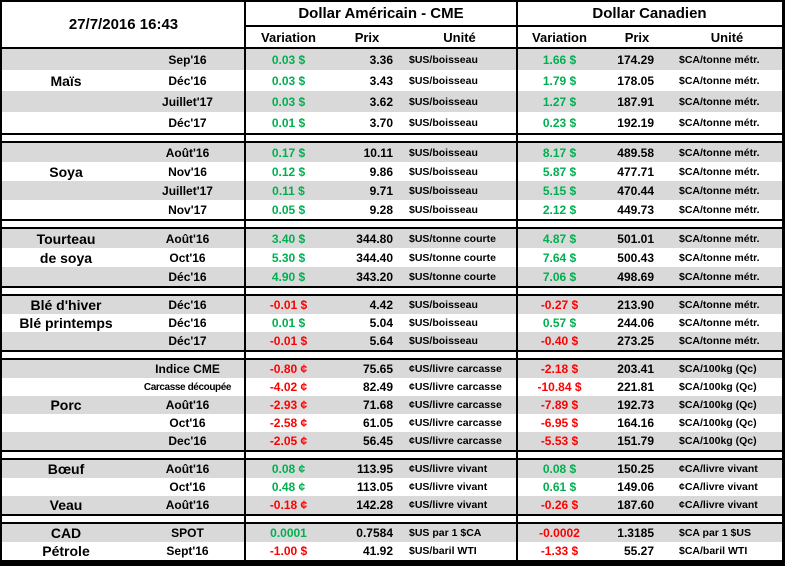 This screenshot has height=566, width=785. What do you see at coordinates (559, 101) in the screenshot?
I see `ca-variation-value: 1.27 $` at bounding box center [559, 101].